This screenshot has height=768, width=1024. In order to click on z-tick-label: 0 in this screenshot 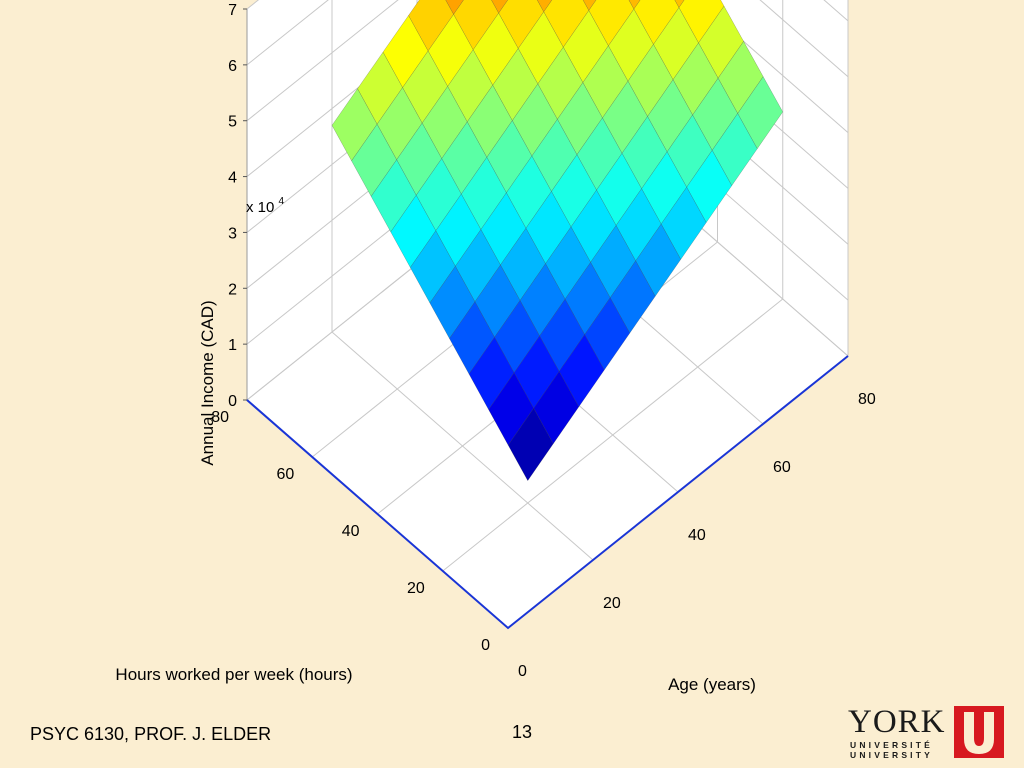, I will do `click(232, 401)`.